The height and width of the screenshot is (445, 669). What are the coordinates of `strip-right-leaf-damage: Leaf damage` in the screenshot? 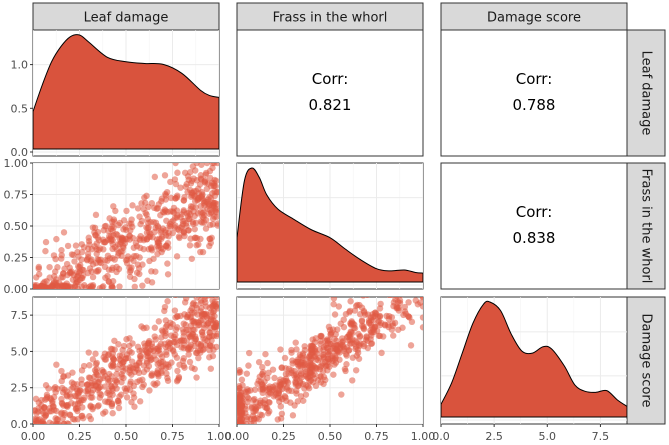 It's located at (646, 93).